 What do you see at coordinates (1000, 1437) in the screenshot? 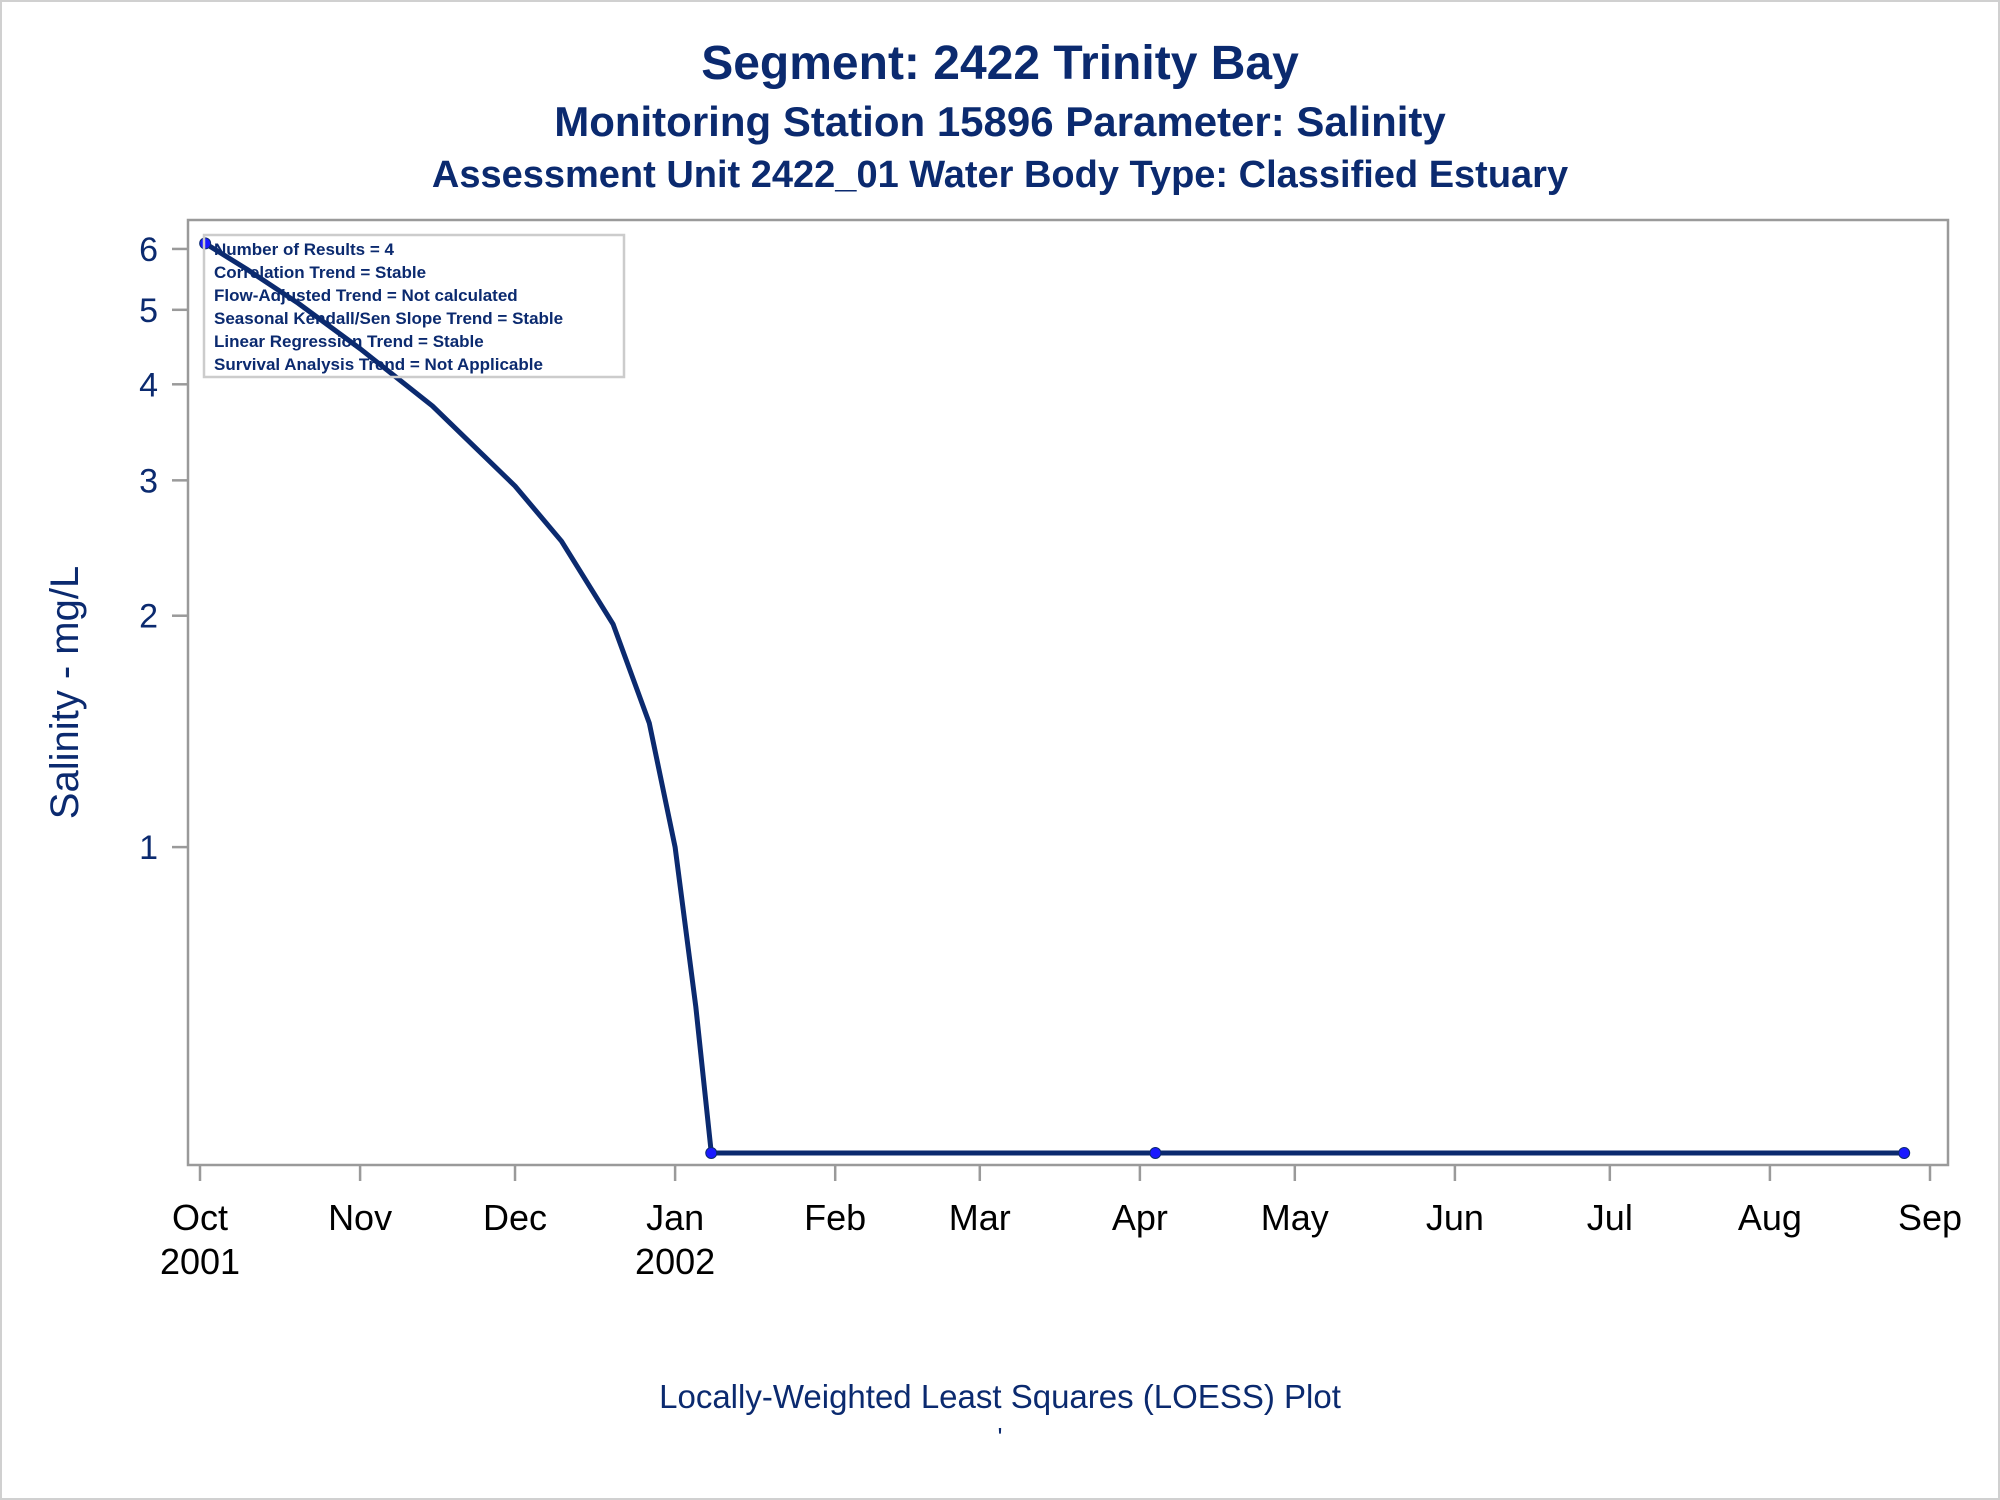
I see `footnote-mark: '` at bounding box center [1000, 1437].